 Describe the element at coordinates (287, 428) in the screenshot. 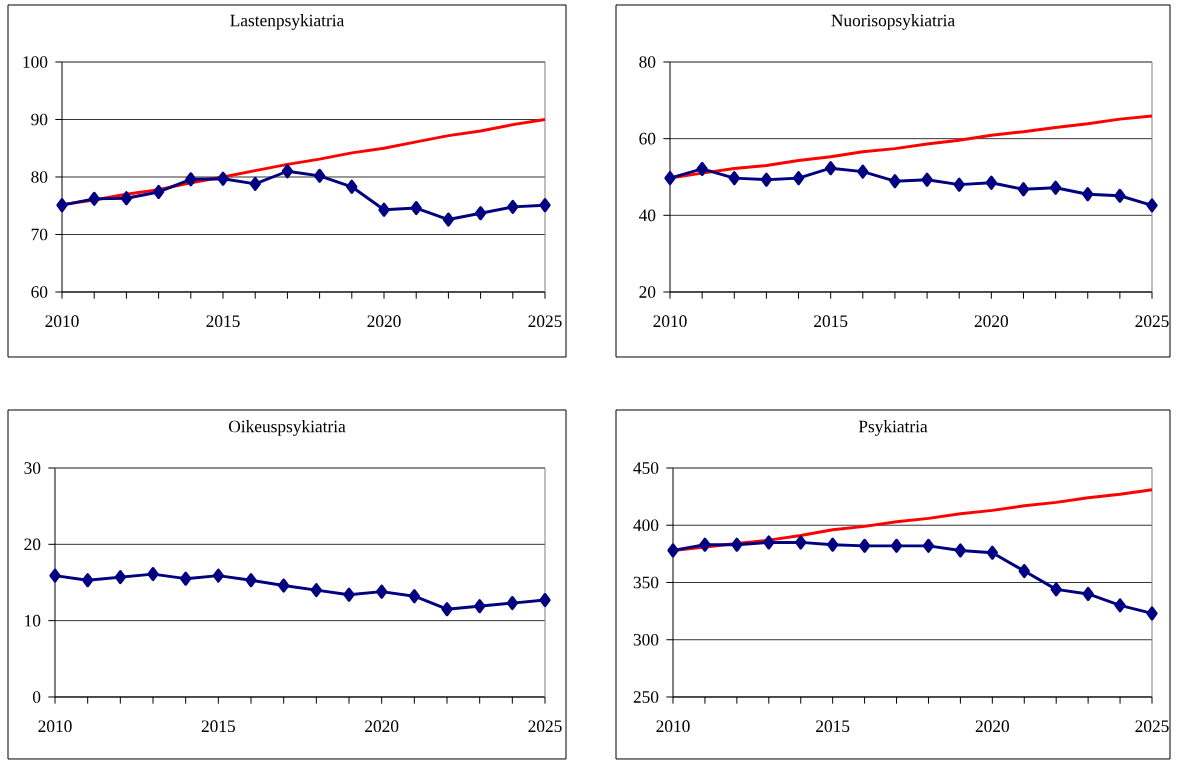

I see `chart-title: Oikeuspsykiatria` at that location.